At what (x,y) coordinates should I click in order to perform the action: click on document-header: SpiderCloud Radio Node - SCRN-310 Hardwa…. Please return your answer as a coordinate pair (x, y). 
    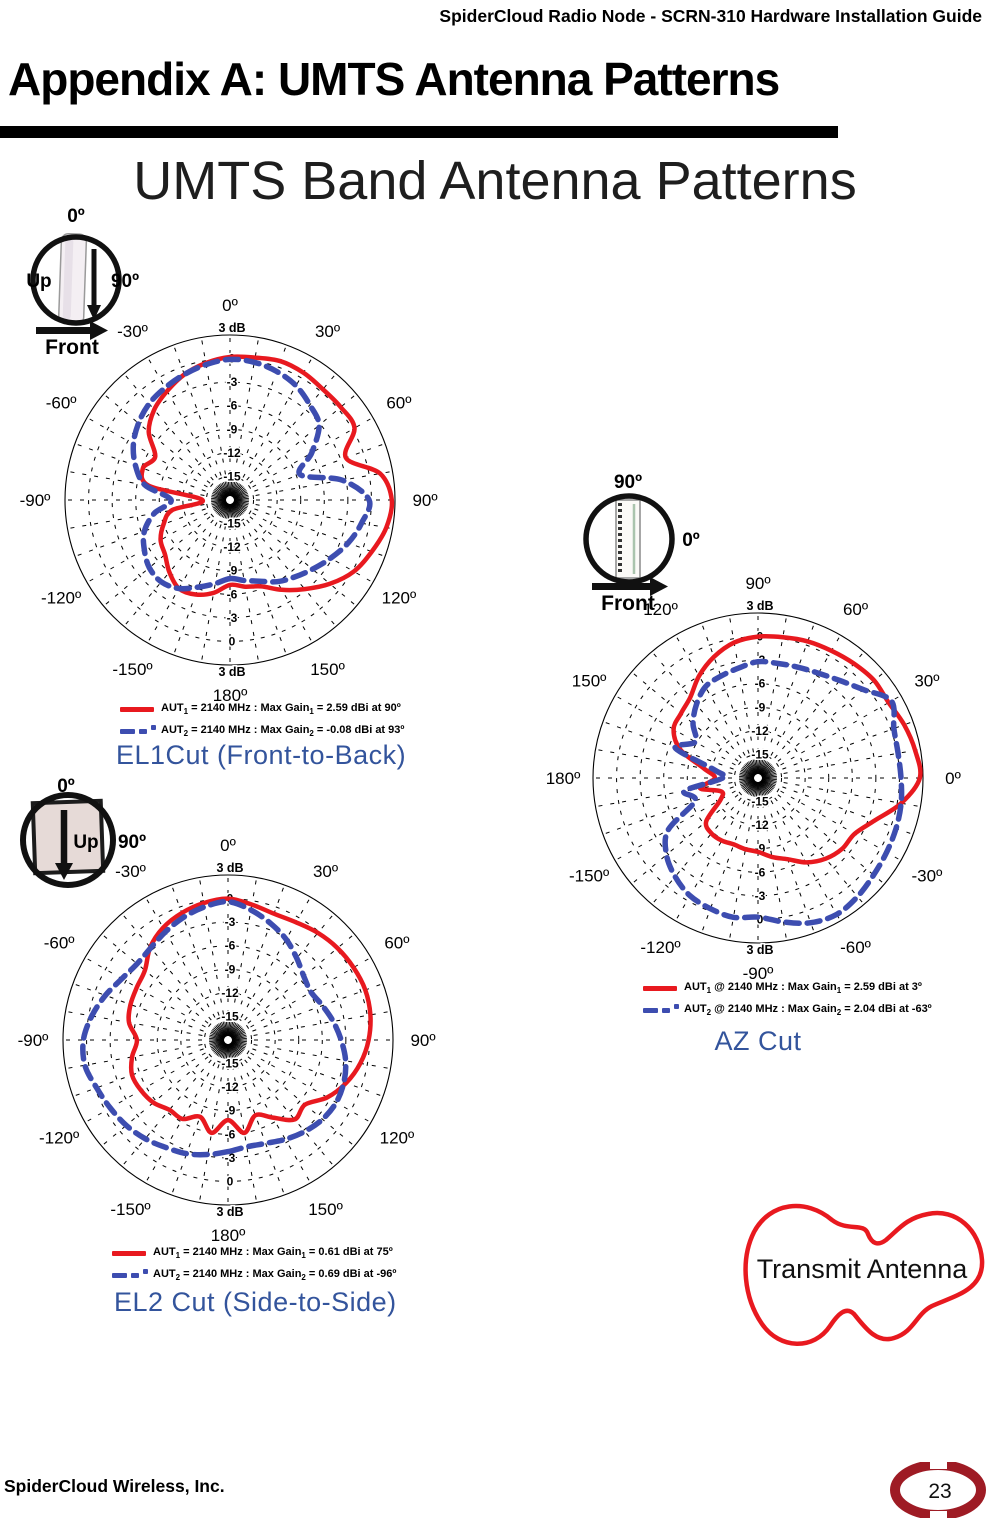
    Looking at the image, I should click on (710, 16).